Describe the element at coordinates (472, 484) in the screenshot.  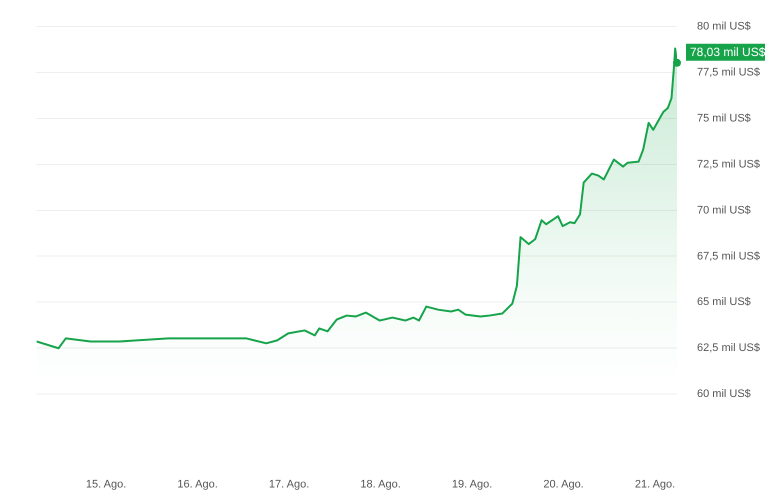
I see `x-tick-label: 19. Ago.` at that location.